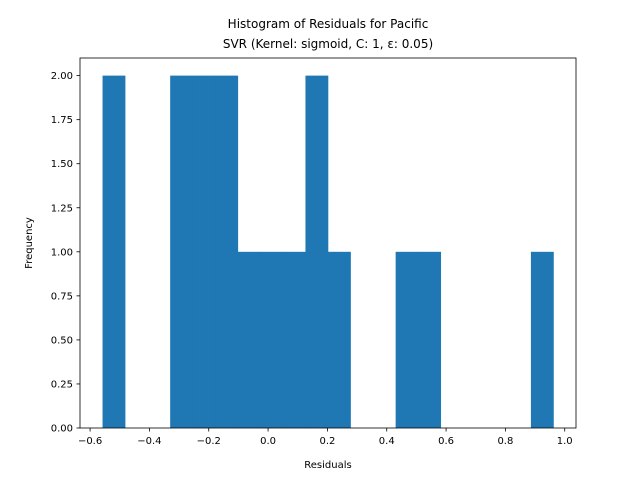 The image size is (640, 480). Describe the element at coordinates (387, 441) in the screenshot. I see `x-tick-label: 0.4` at that location.